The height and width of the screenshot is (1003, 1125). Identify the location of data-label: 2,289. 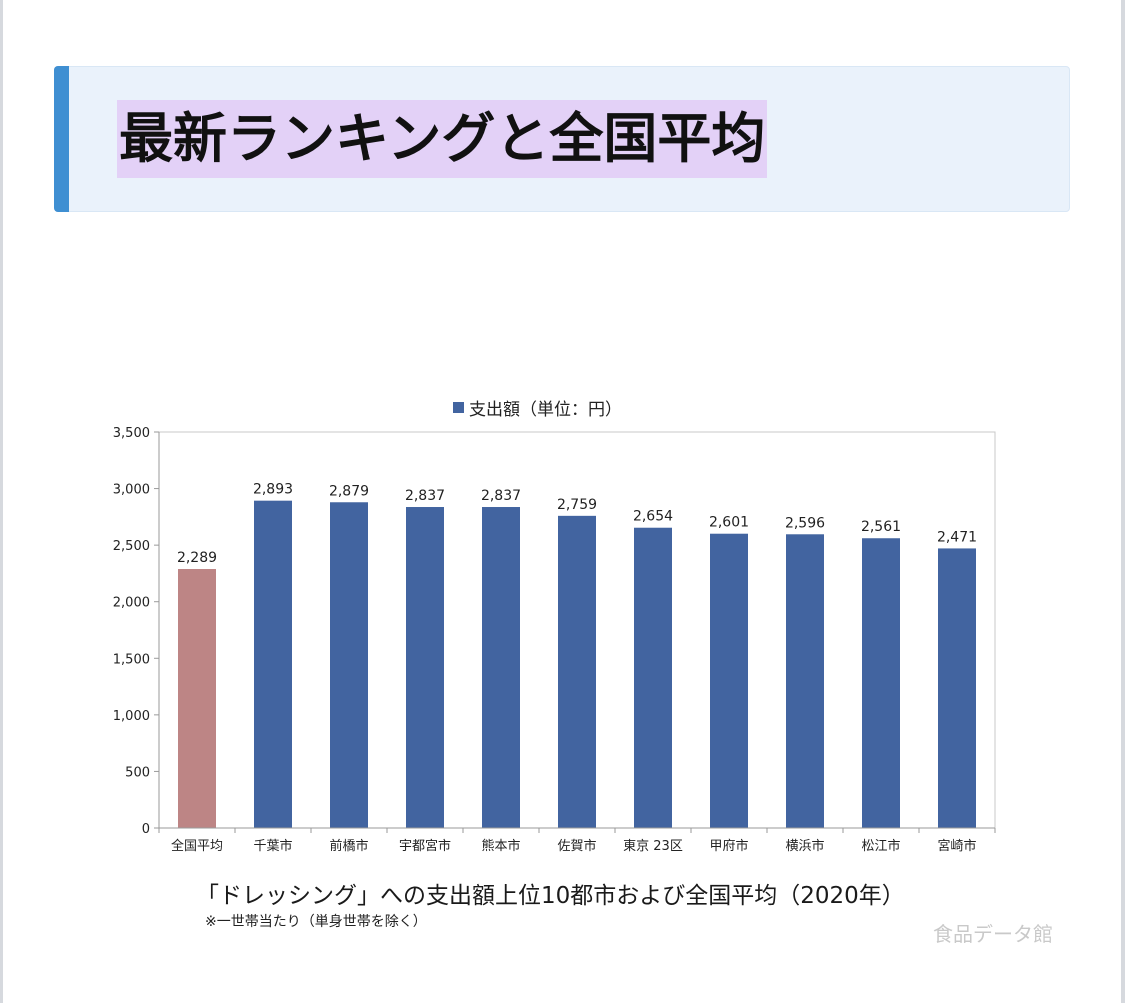
(197, 558).